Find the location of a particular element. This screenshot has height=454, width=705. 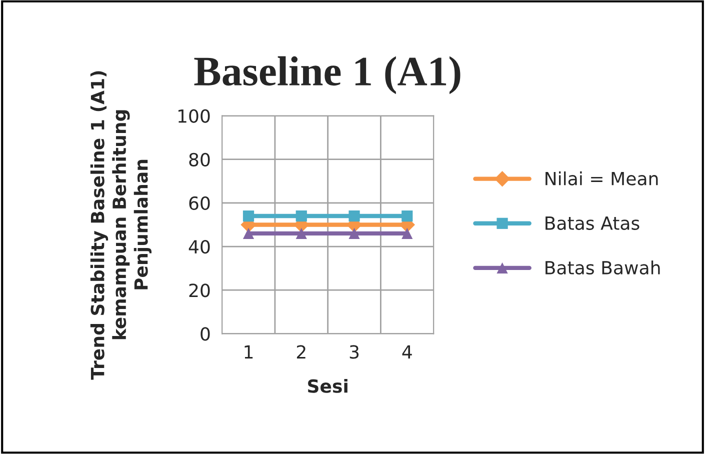

x-tick-label: 4 is located at coordinates (407, 352).